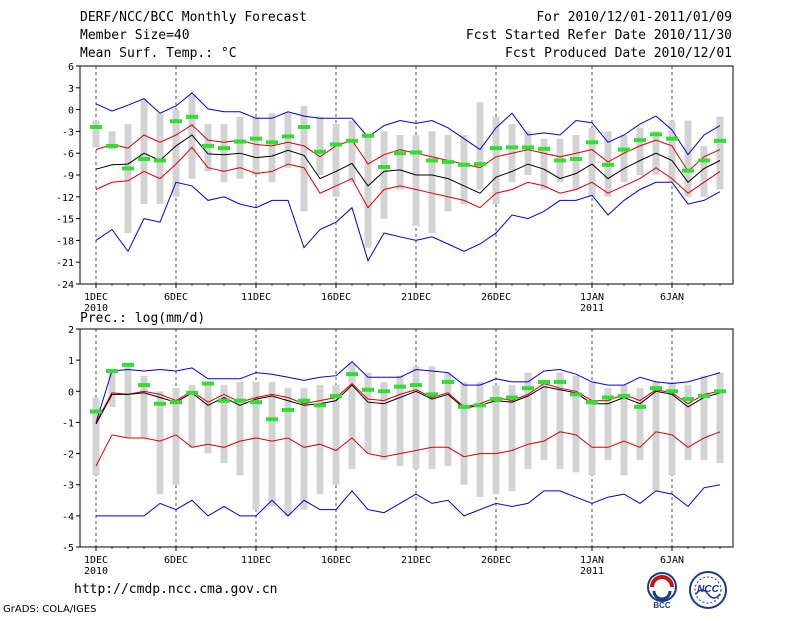 This screenshot has height=618, width=800. Describe the element at coordinates (592, 560) in the screenshot. I see `prec-xtick-label: 1JAN` at that location.